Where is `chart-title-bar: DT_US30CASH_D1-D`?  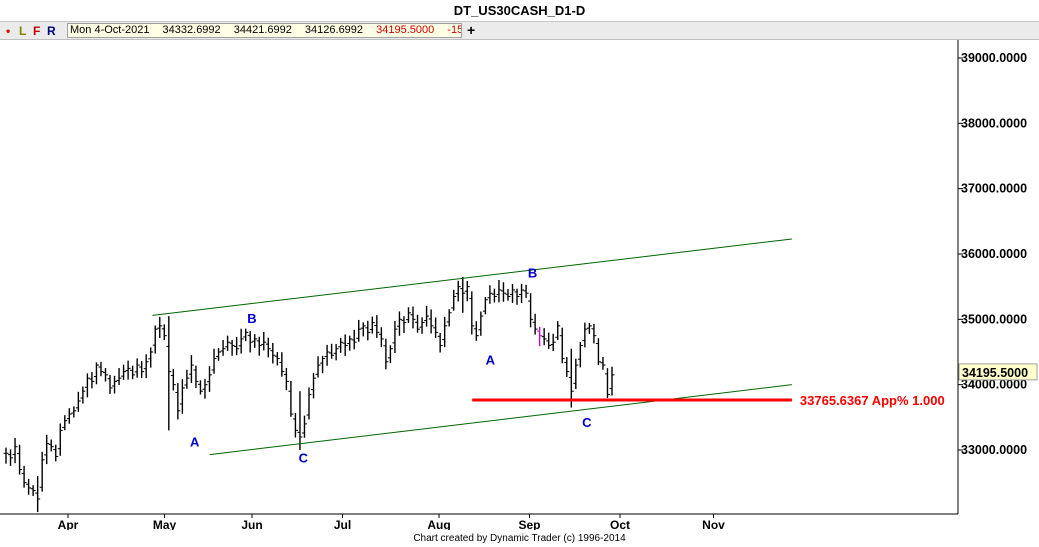 chart-title-bar: DT_US30CASH_D1-D is located at coordinates (519, 11).